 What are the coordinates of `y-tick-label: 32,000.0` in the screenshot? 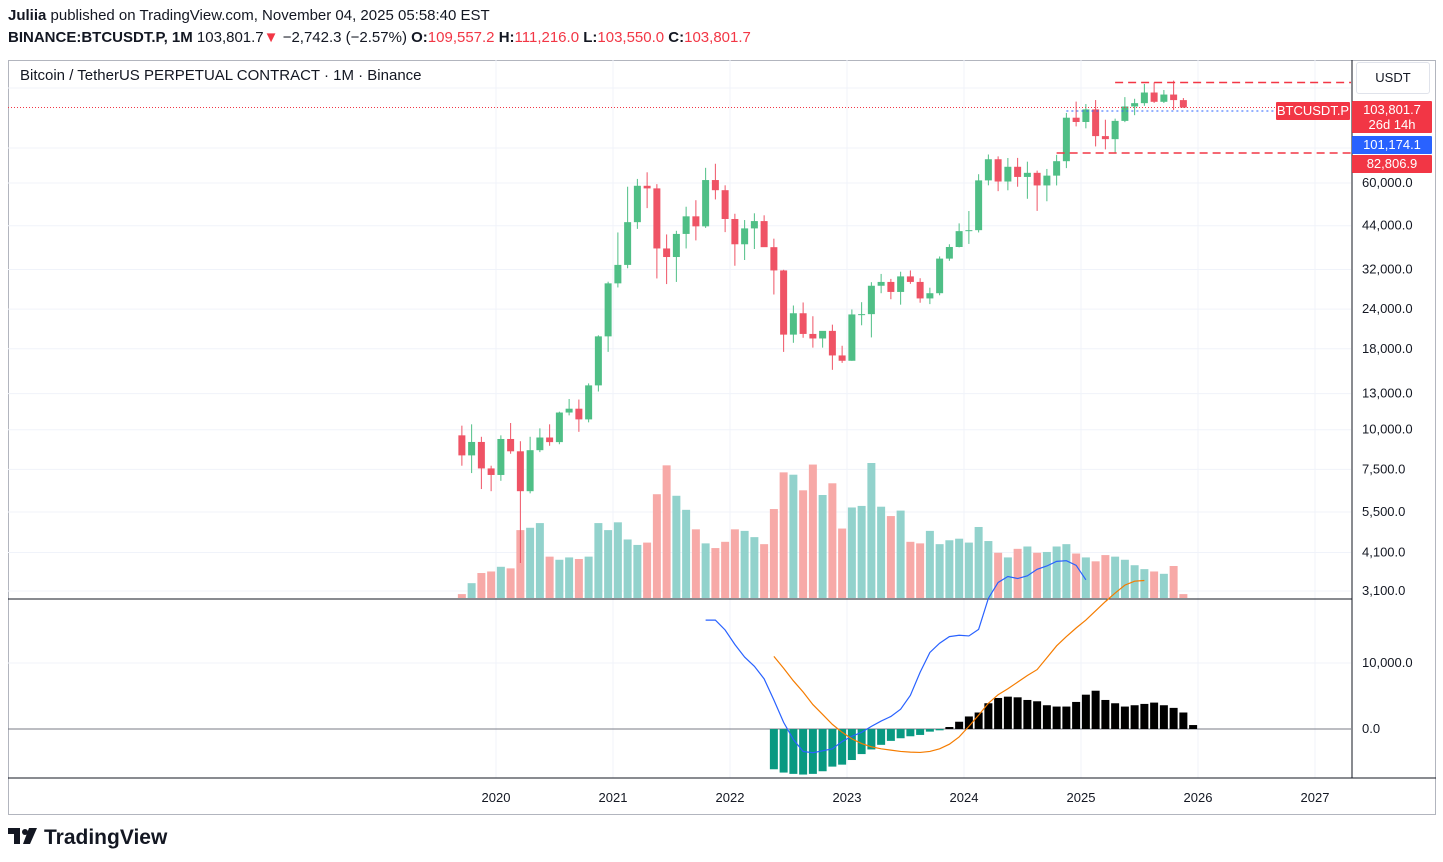 It's located at (1387, 269).